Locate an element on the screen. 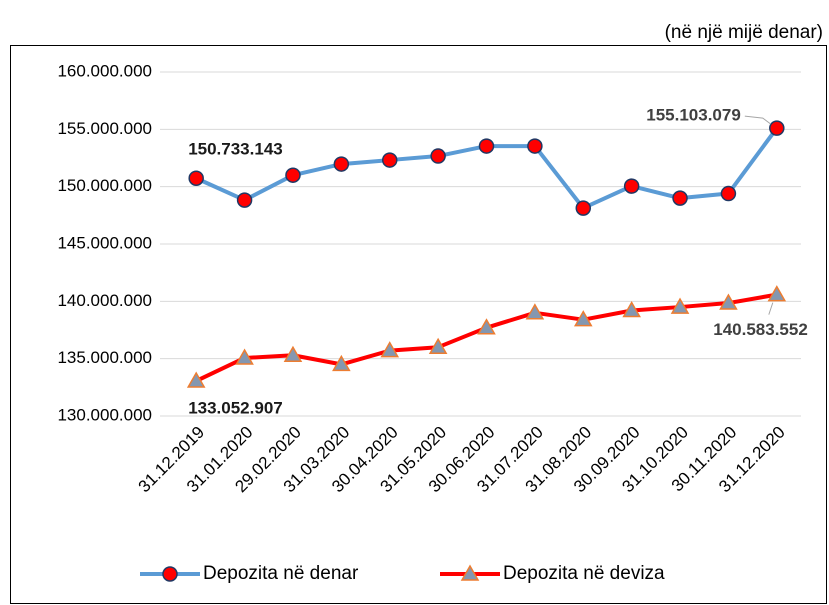  data-label: 140.583.552 is located at coordinates (760, 329).